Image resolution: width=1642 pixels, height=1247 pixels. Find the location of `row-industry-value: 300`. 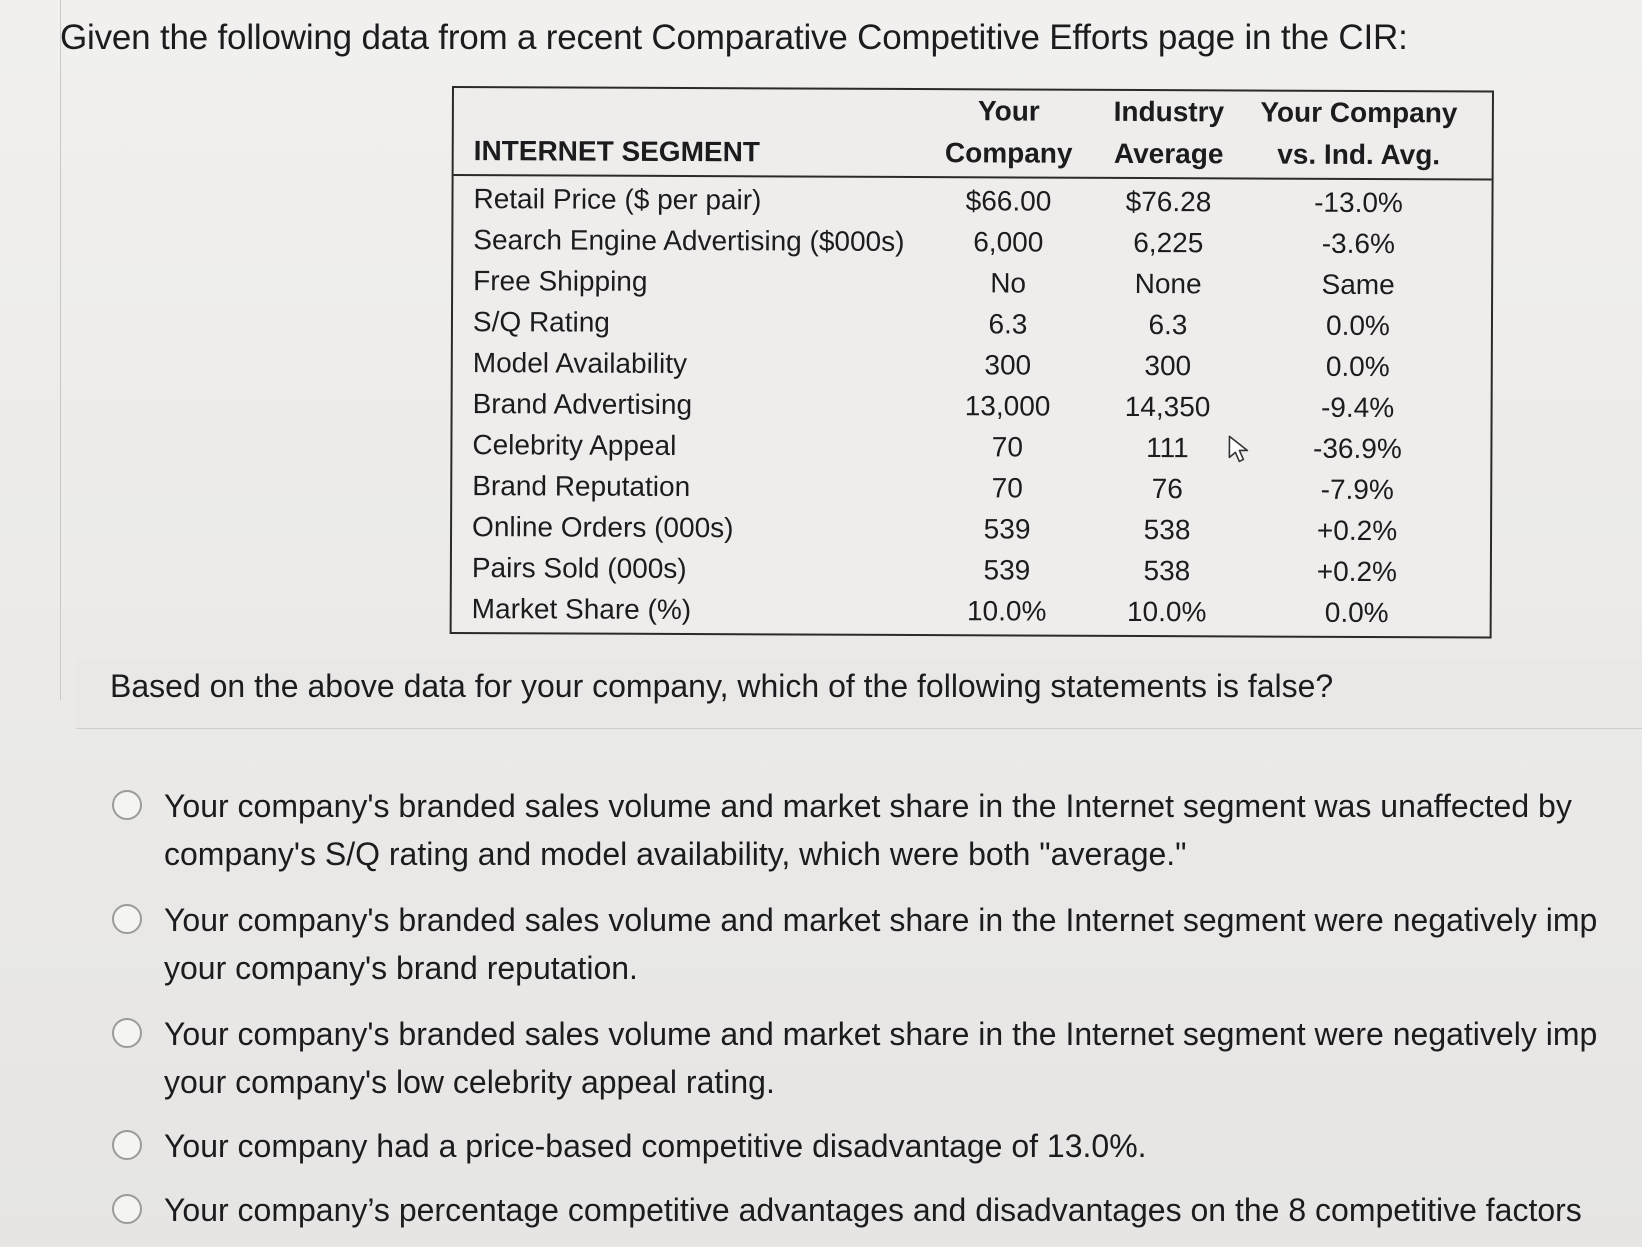

row-industry-value: 300 is located at coordinates (1168, 366).